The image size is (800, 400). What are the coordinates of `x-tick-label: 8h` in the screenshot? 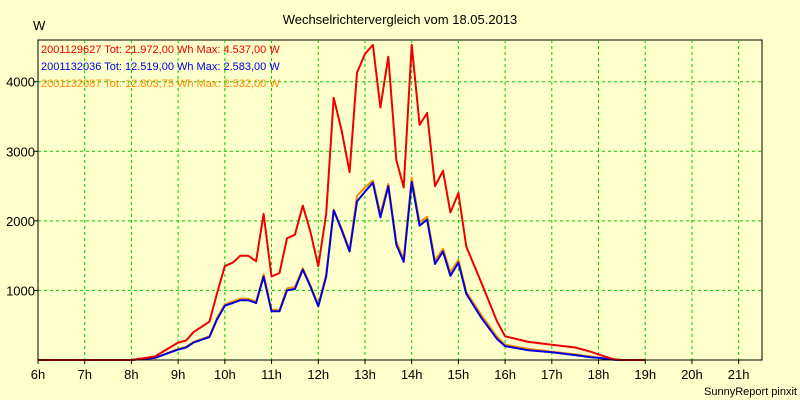 It's located at (131, 374).